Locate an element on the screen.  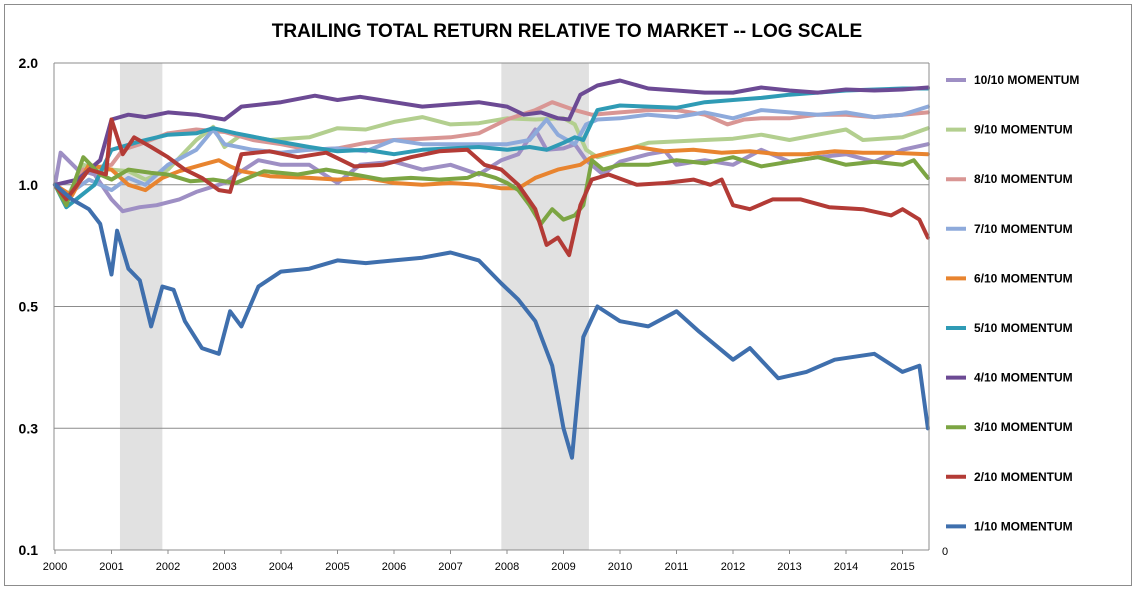
x-tick-label: 2013 is located at coordinates (789, 567).